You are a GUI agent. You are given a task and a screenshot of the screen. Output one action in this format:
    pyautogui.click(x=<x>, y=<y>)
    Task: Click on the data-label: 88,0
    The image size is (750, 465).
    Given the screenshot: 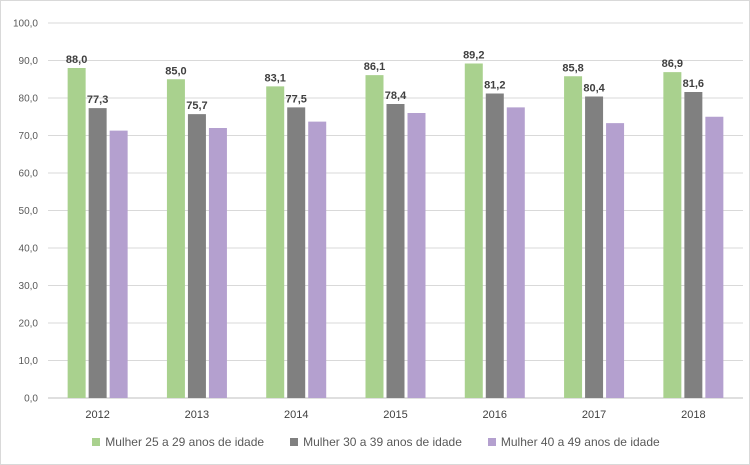 What is the action you would take?
    pyautogui.click(x=76, y=60)
    